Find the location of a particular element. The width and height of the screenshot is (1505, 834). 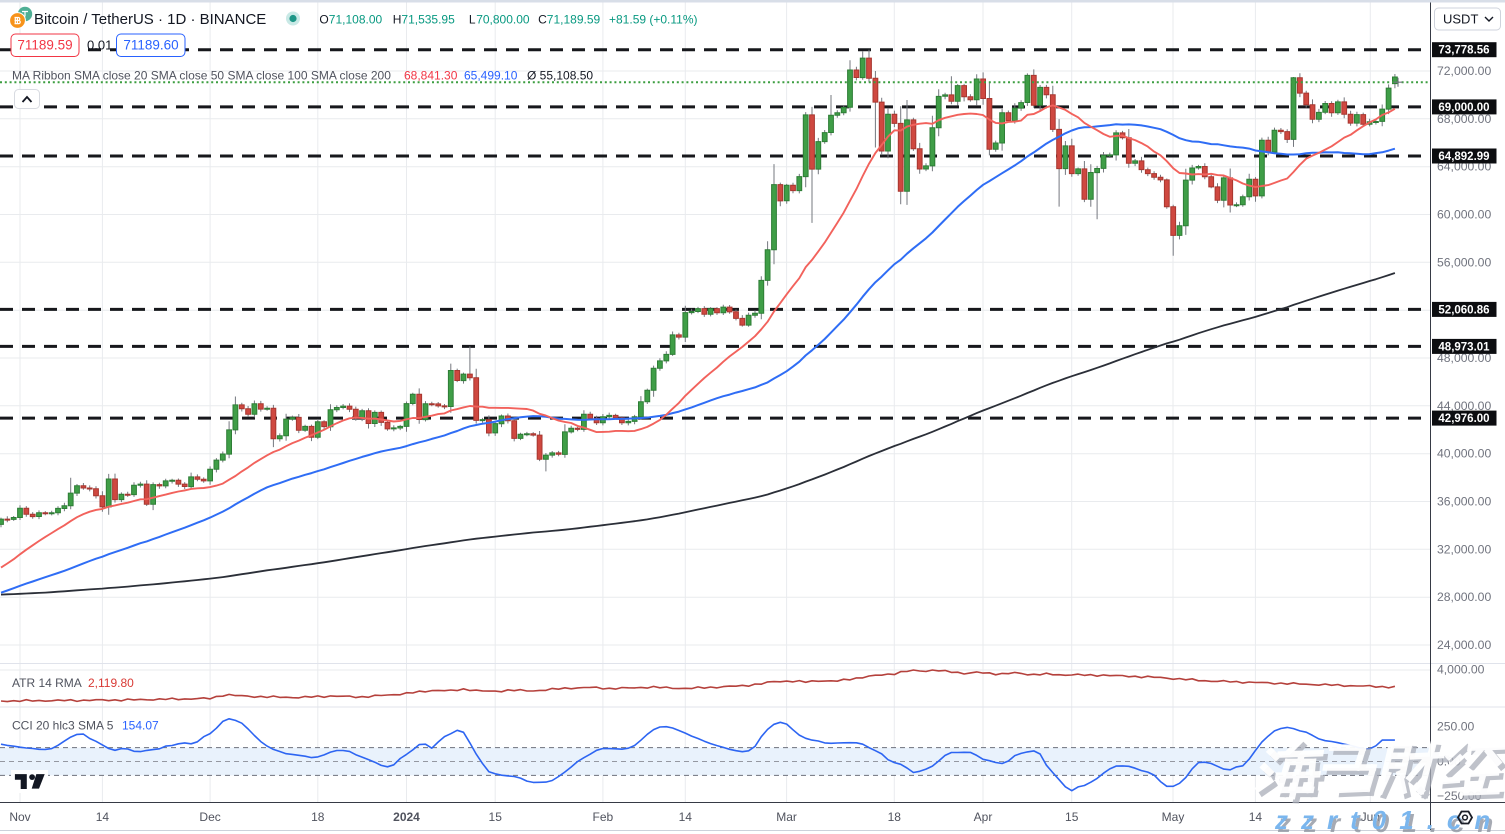

svg-text: CCI 20 hlc3 SMA 5 is located at coordinates (63, 726).